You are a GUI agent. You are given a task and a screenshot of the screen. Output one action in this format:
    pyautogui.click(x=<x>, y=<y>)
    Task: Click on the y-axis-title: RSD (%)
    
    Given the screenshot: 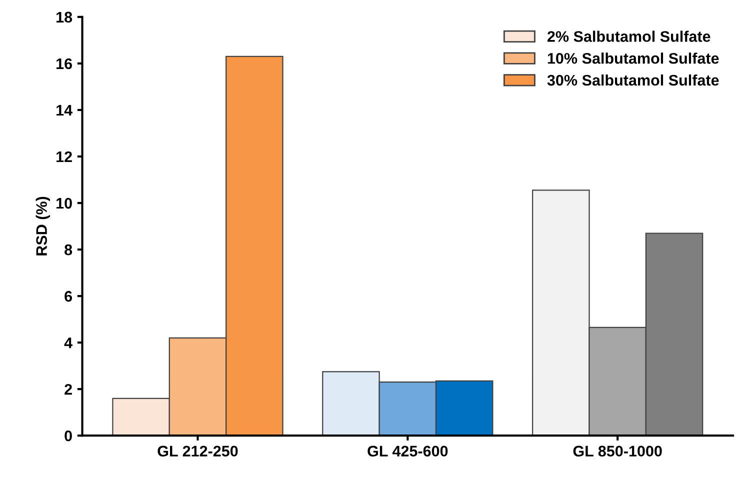 What is the action you would take?
    pyautogui.click(x=43, y=226)
    